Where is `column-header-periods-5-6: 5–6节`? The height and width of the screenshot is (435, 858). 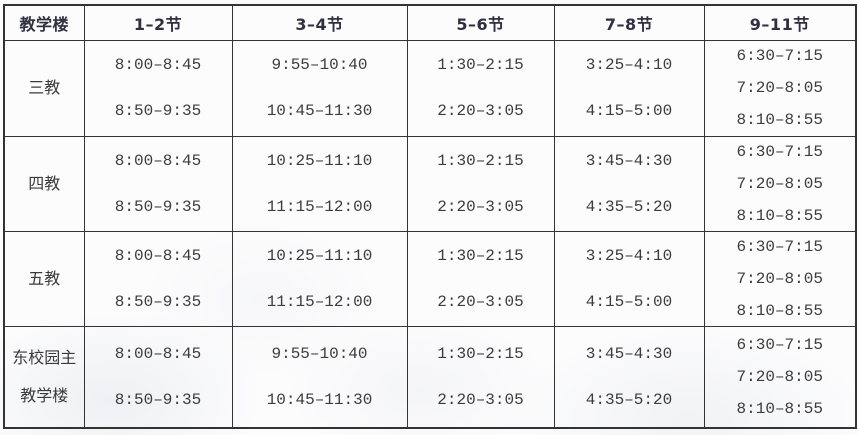 column-header-periods-5-6: 5–6节 is located at coordinates (480, 22).